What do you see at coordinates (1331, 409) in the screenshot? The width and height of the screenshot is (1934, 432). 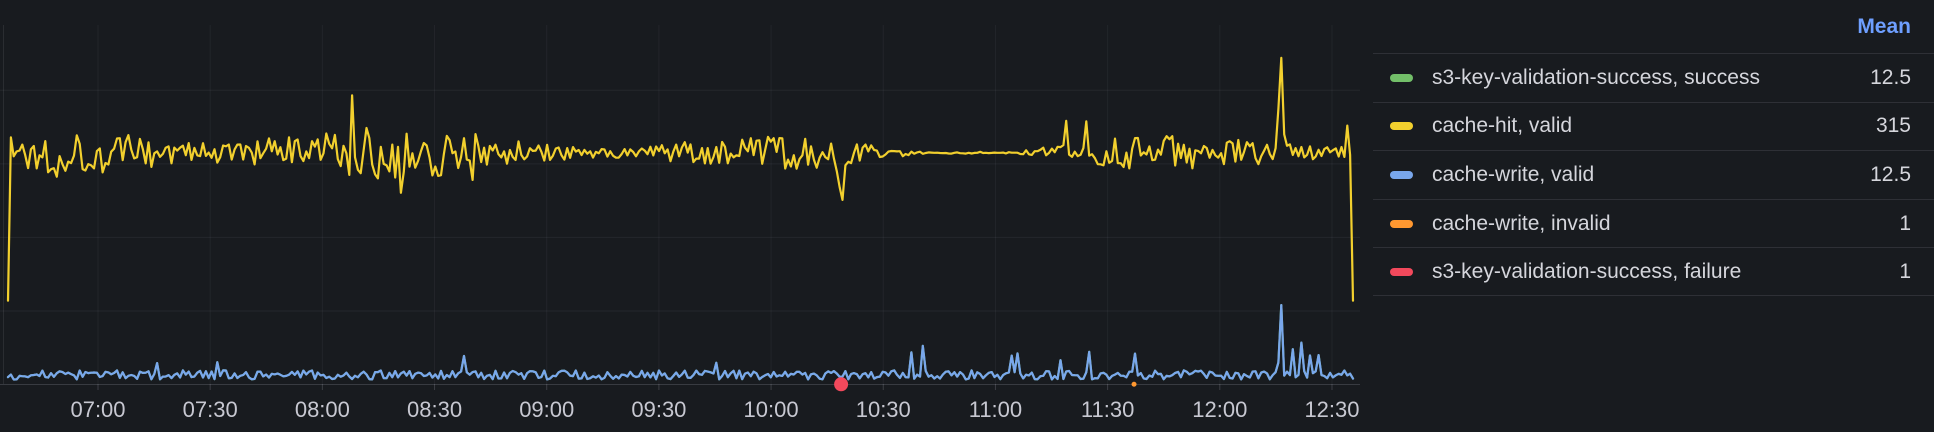 I see `x-tick-label: 12:30` at bounding box center [1331, 409].